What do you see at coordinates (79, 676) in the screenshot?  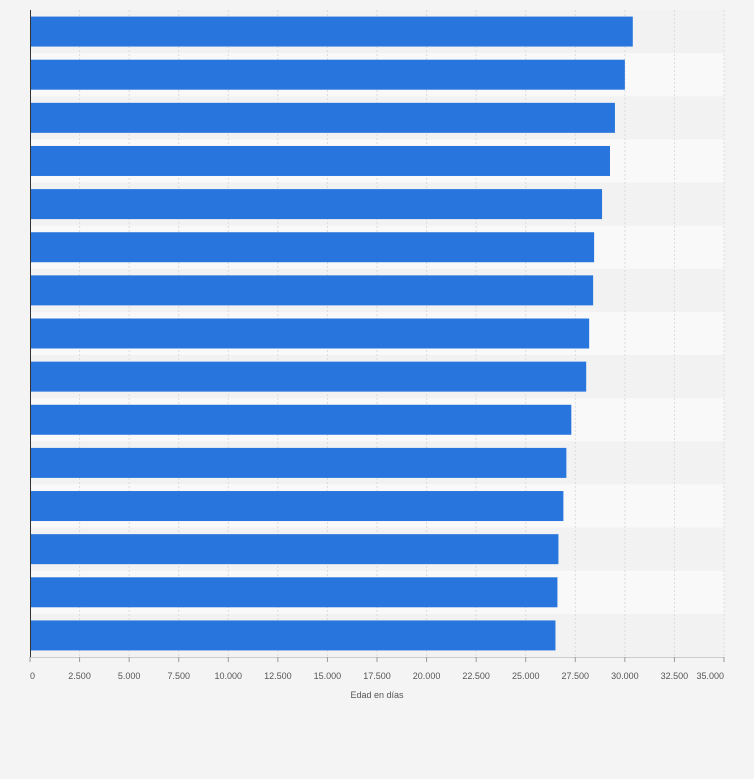 I see `x-tick-label: 2.500` at bounding box center [79, 676].